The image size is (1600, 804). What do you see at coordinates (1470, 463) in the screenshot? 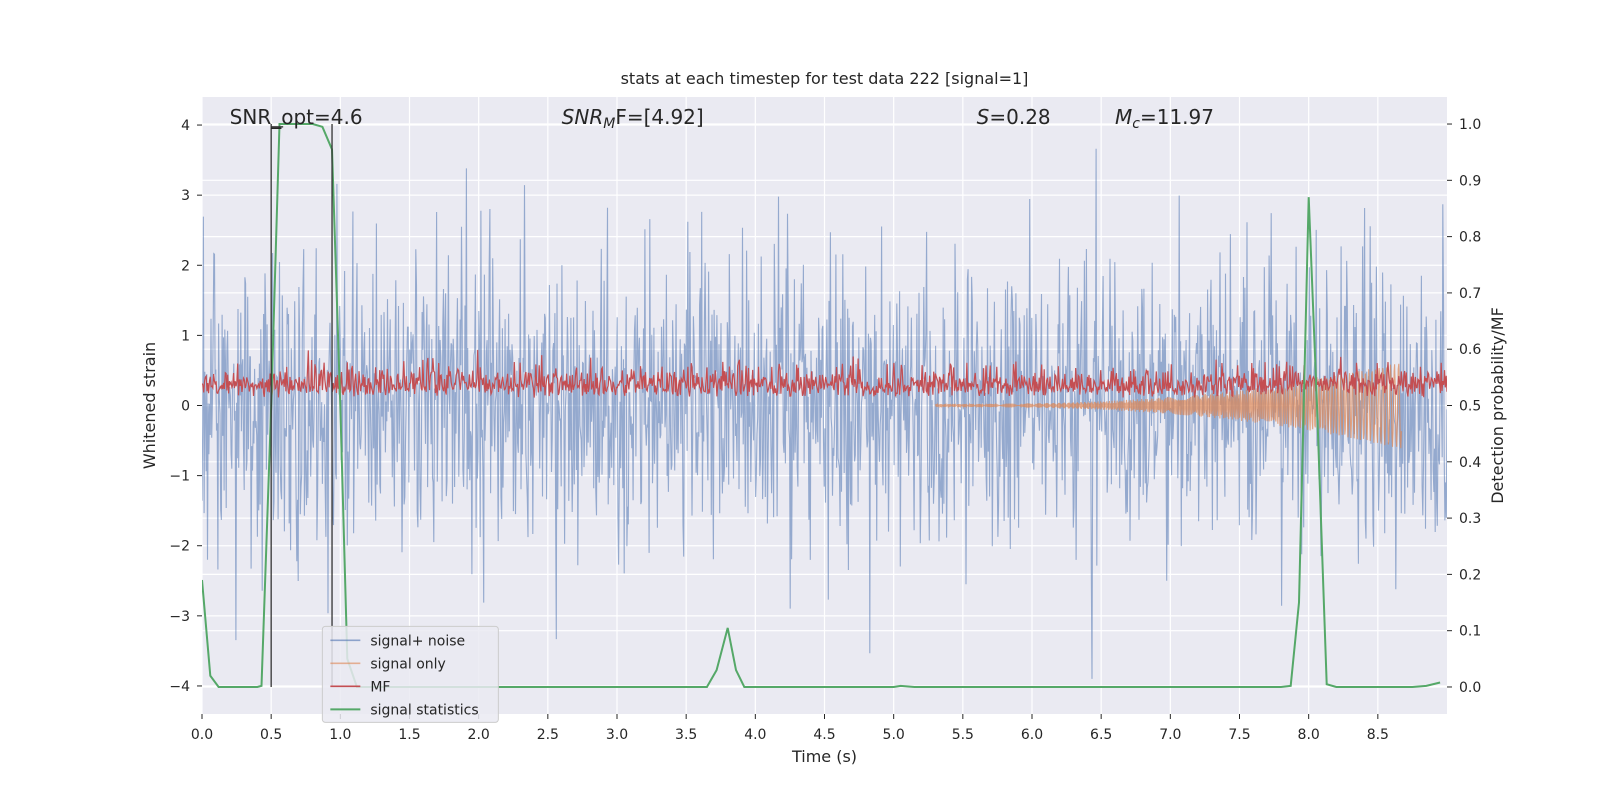
I see `y2-tick-label: 0.4` at bounding box center [1470, 463].